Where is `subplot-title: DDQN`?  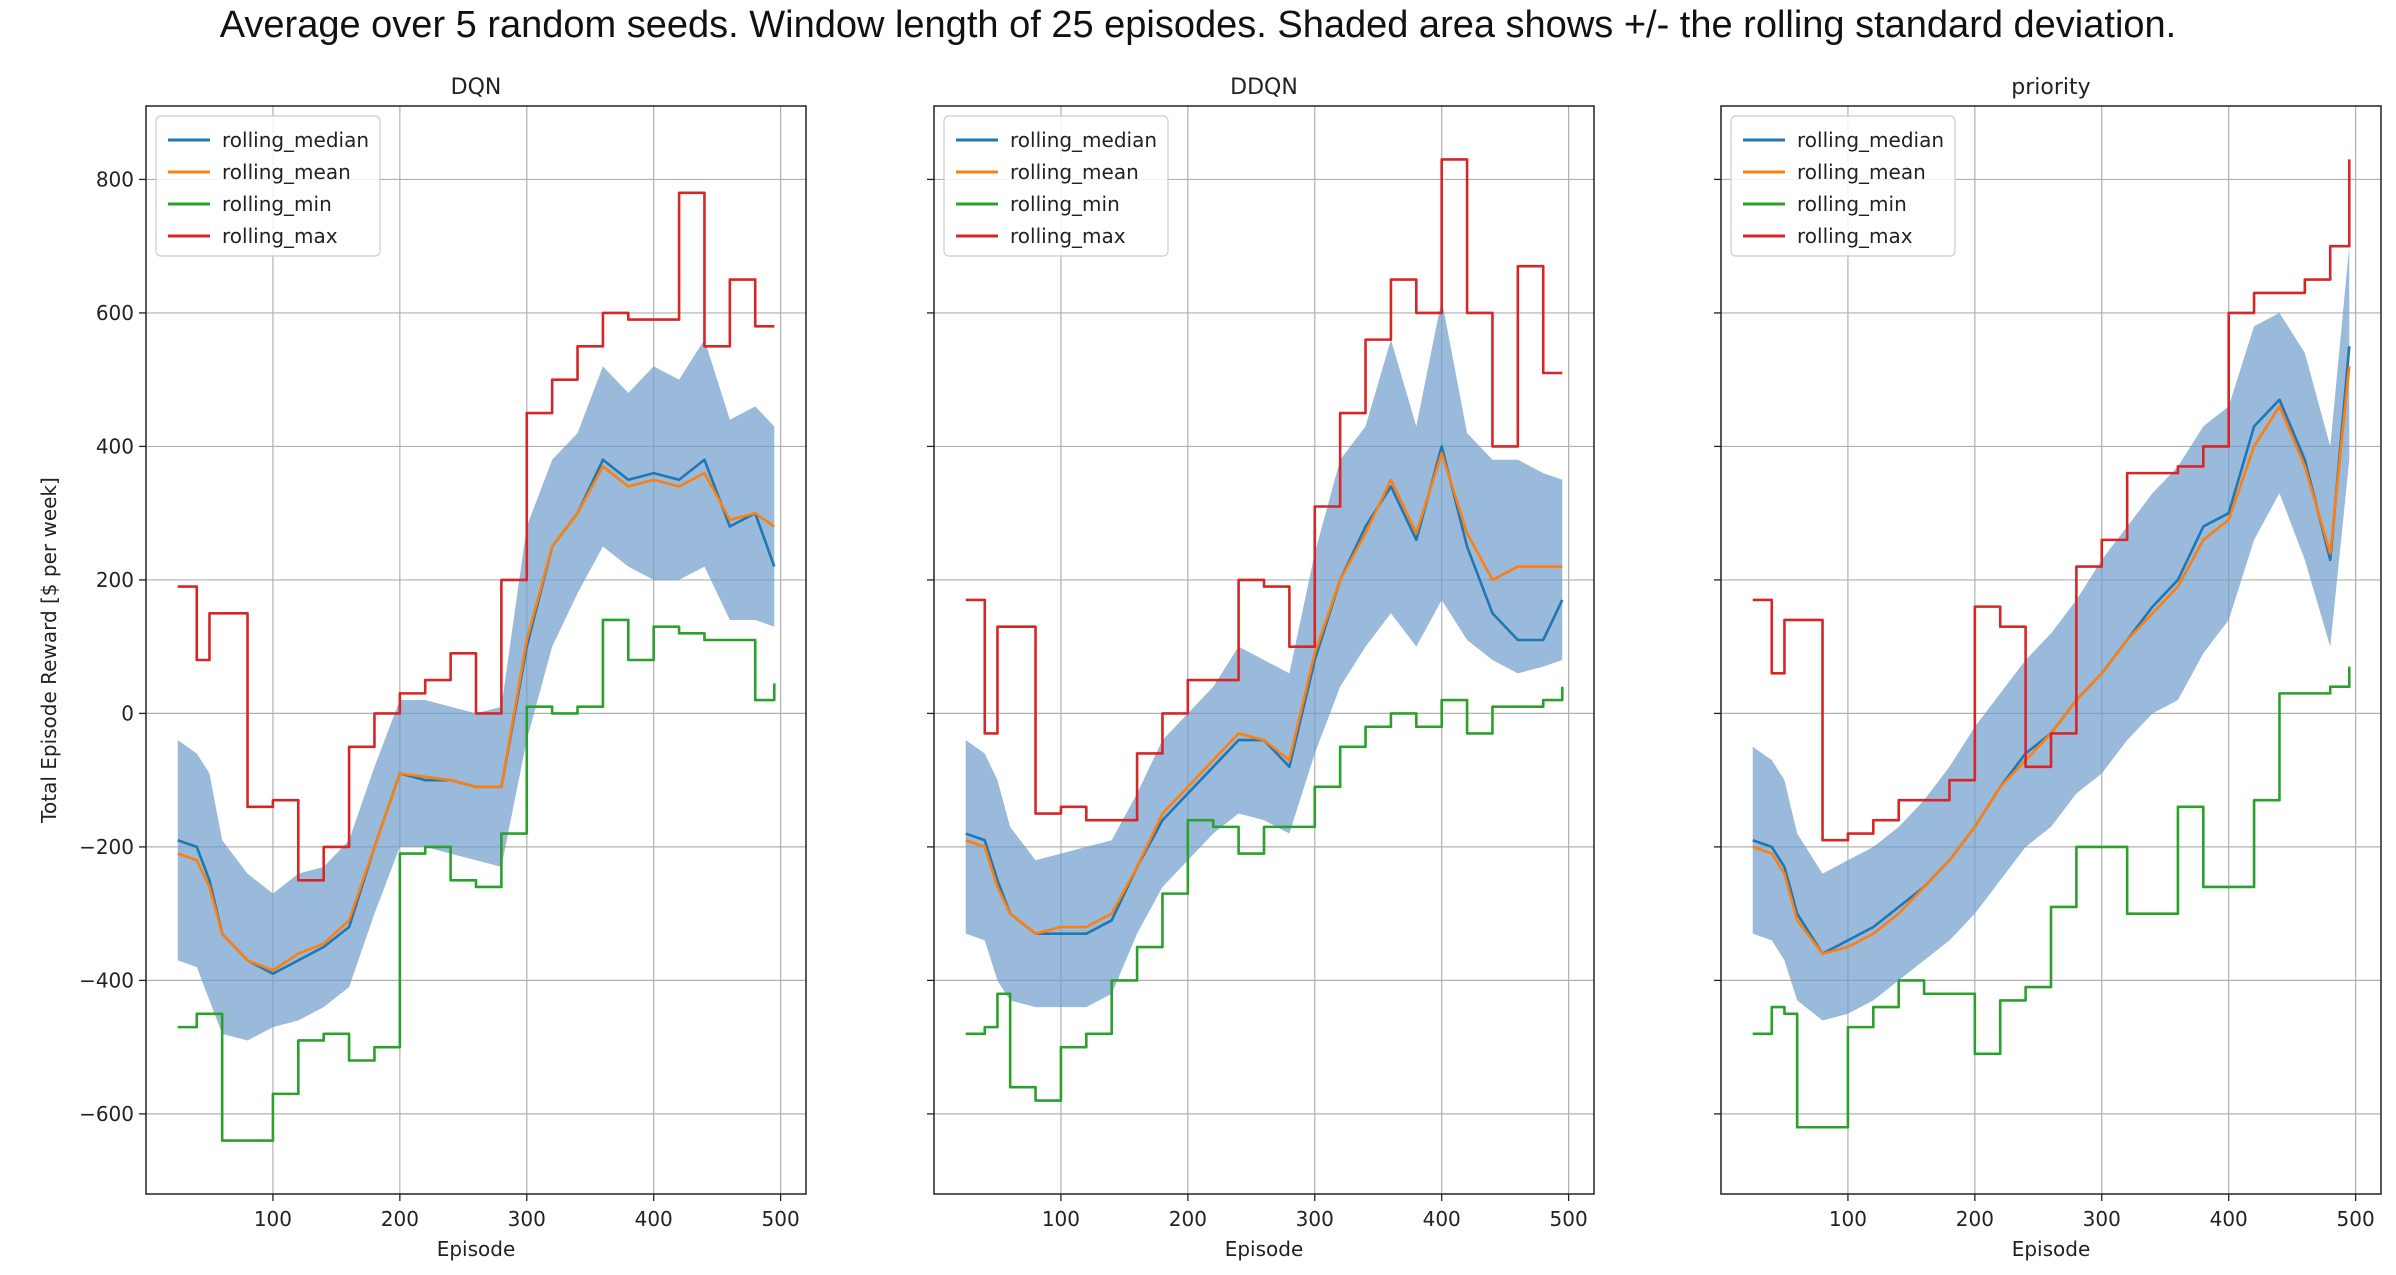
subplot-title: DDQN is located at coordinates (1264, 87).